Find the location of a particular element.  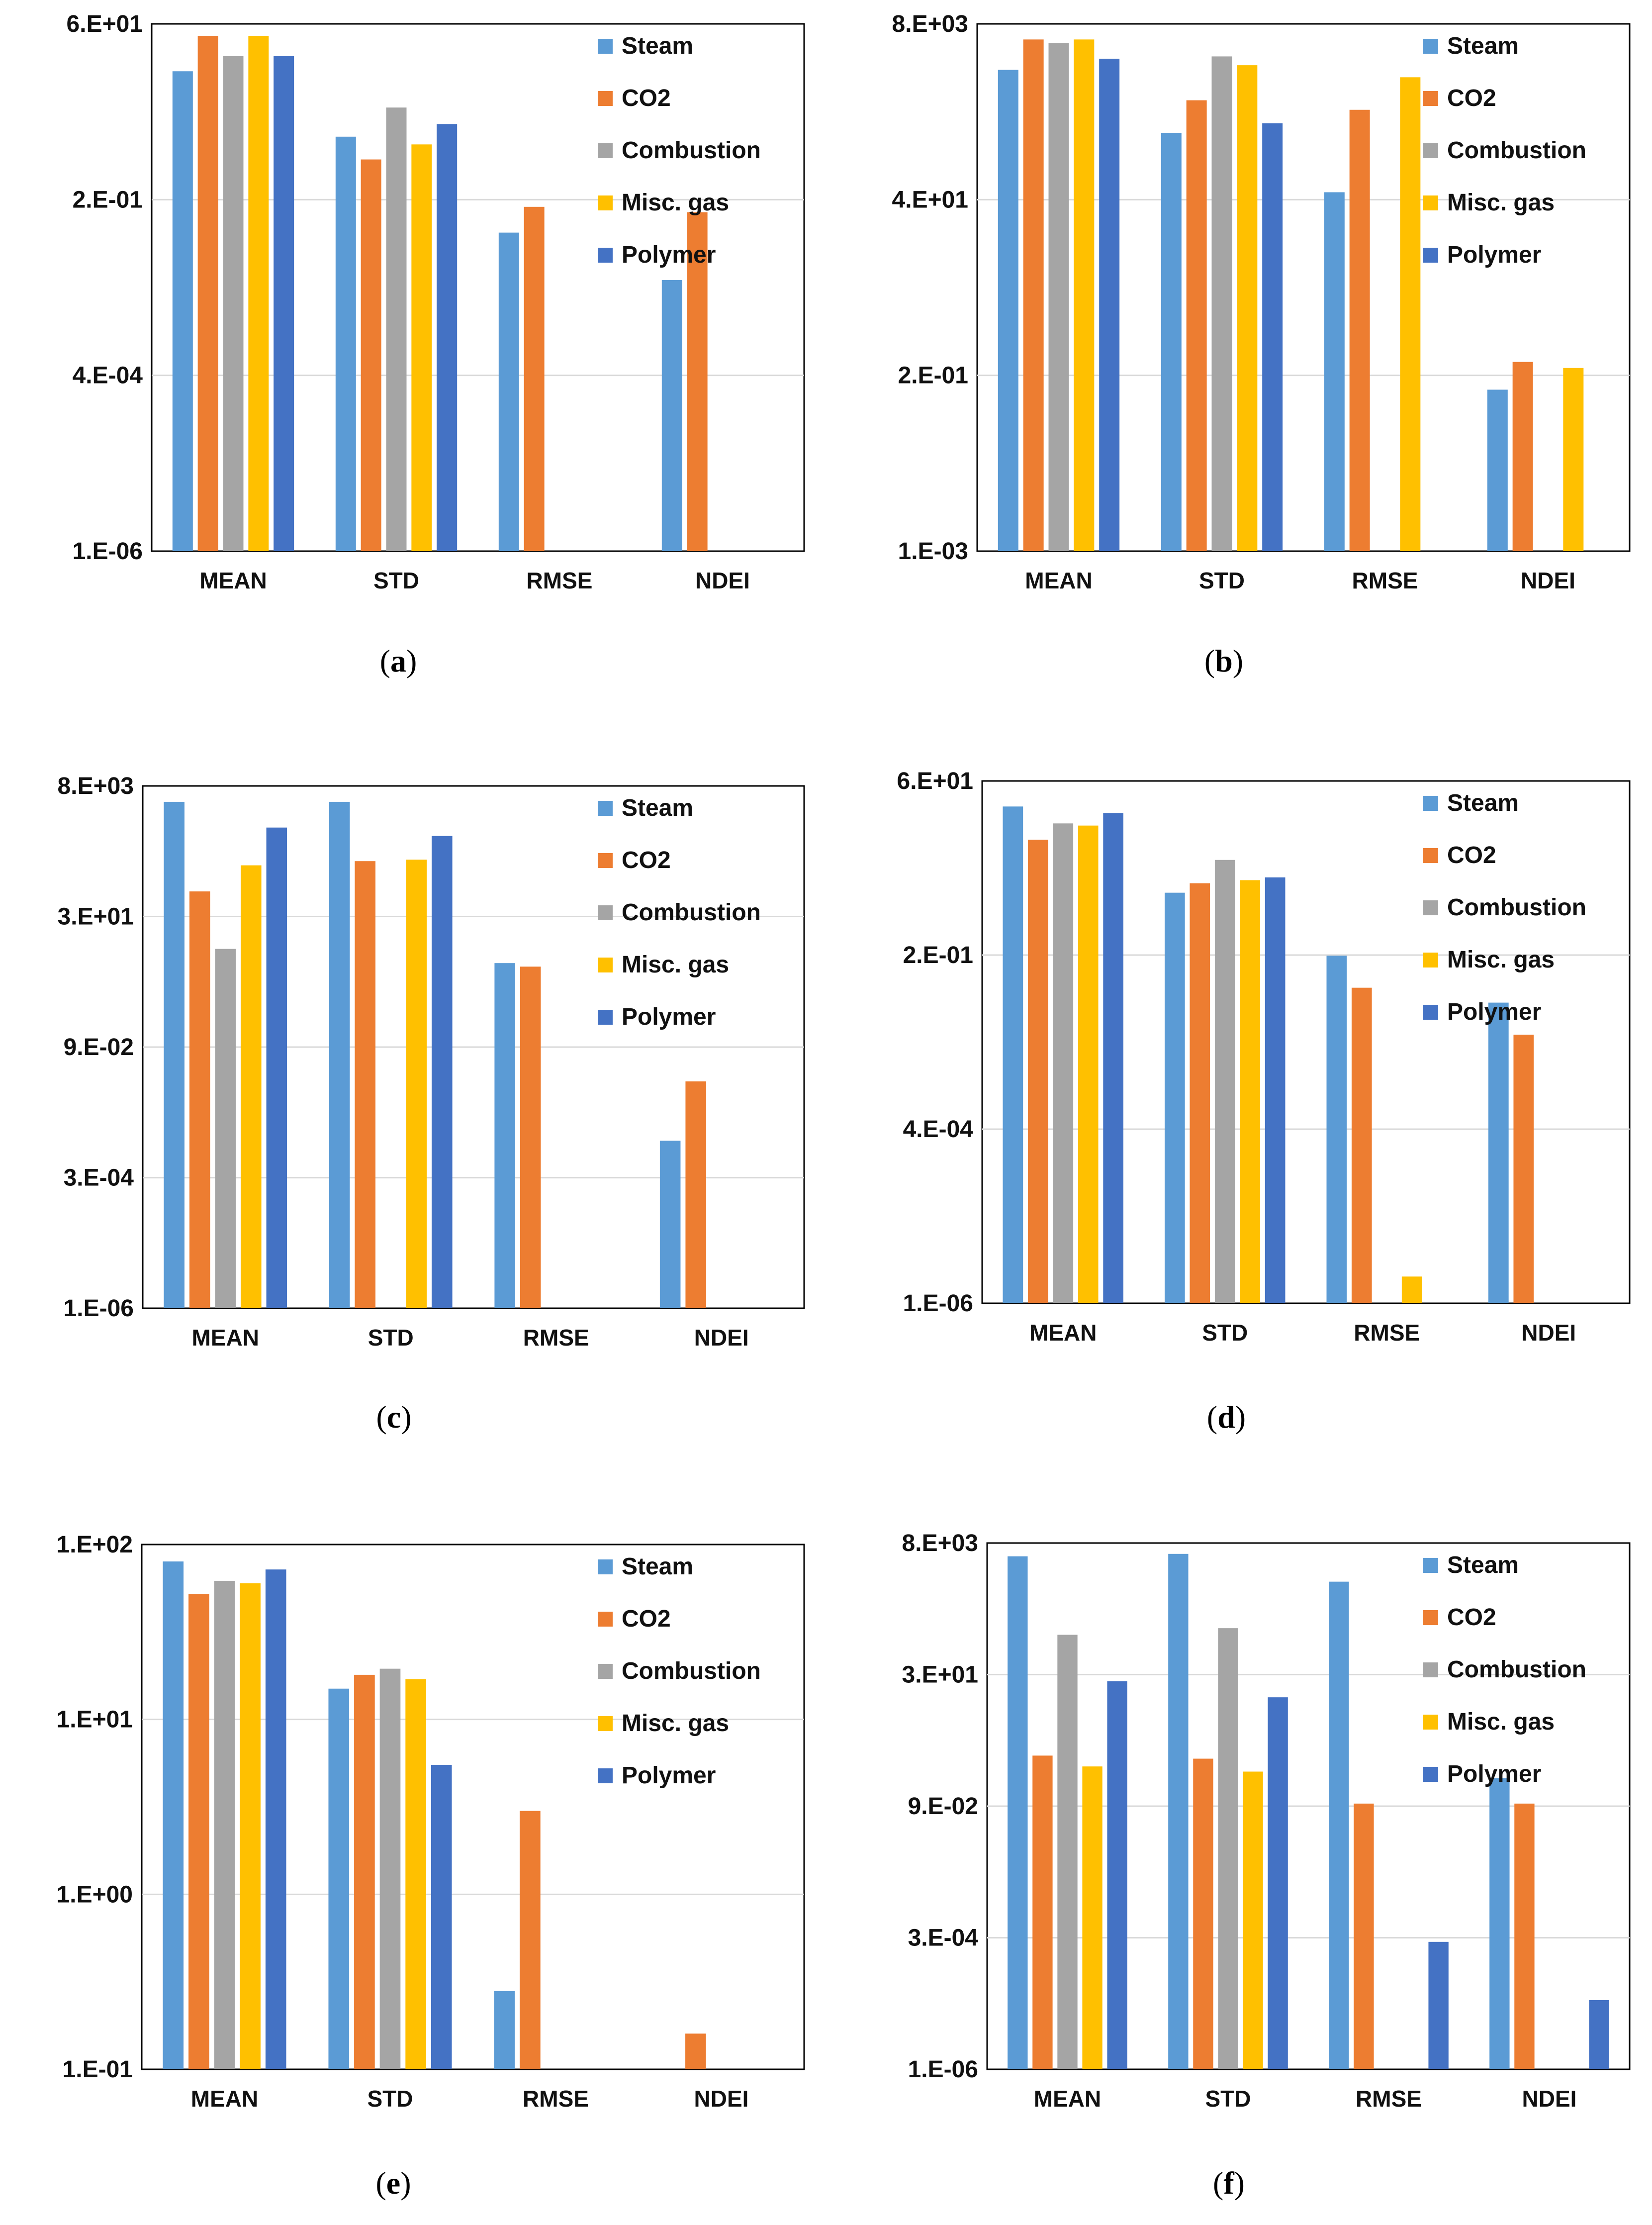

y-tick-label: 1.E+01 is located at coordinates (95, 1720).